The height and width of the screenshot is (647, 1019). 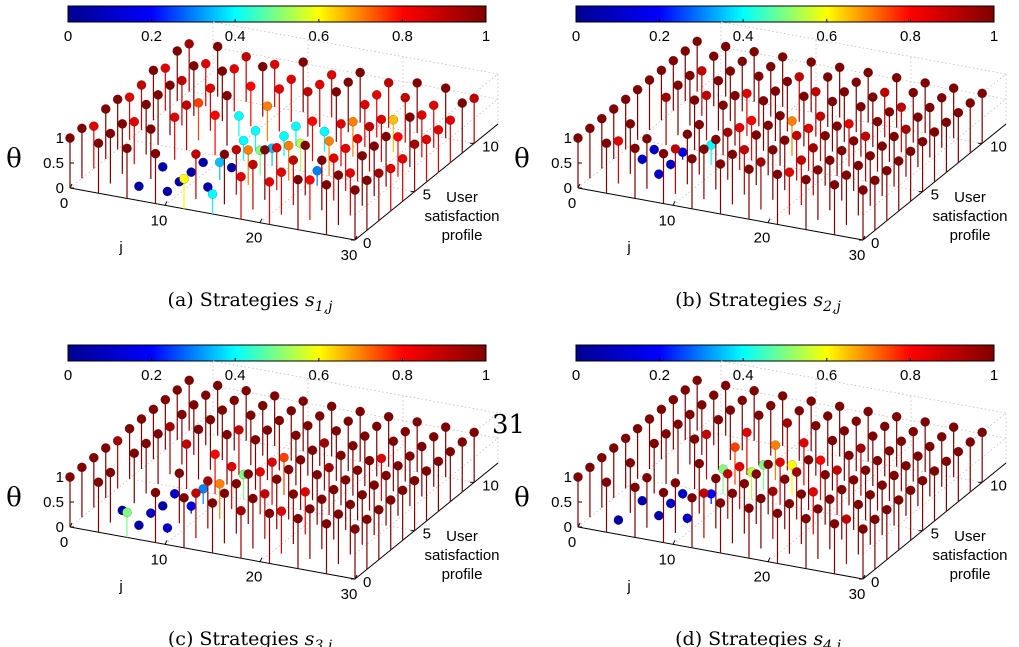 I want to click on colorbar-tick-label: 0.8, so click(x=402, y=36).